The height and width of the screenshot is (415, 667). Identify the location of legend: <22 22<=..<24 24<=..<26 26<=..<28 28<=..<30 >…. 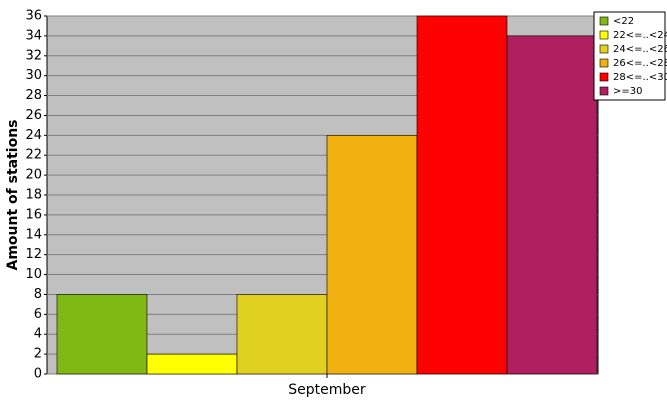
(630, 56).